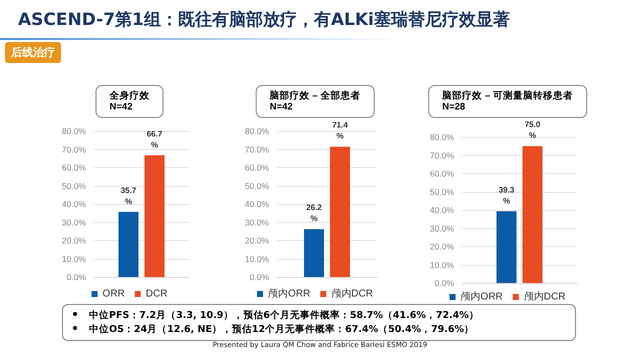 Image resolution: width=640 pixels, height=360 pixels. Describe the element at coordinates (281, 329) in the screenshot. I see `text: 中位OS：24月（12.6, NE），预估12个月无事件概率：67.4%（50.4%，79.6%）` at that location.